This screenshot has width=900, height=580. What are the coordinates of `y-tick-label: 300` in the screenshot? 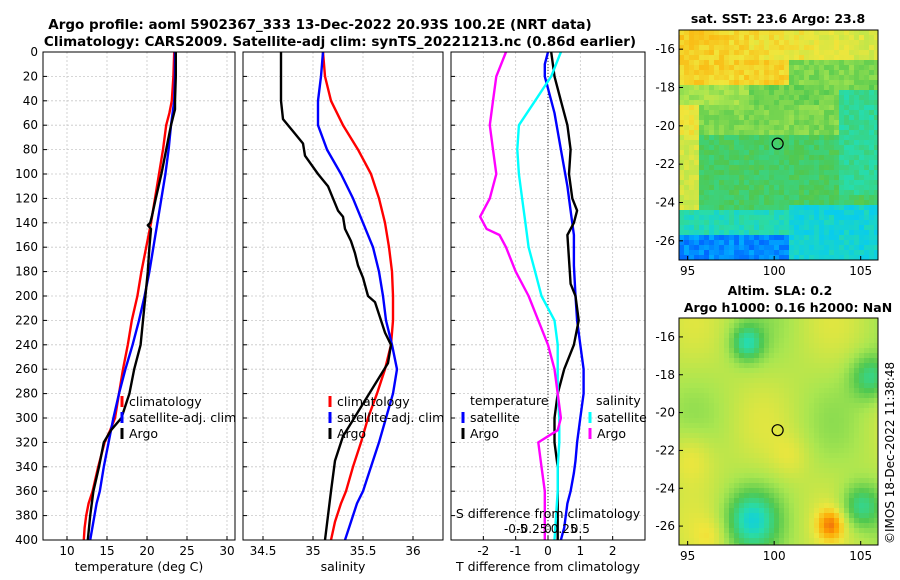 It's located at (26, 418).